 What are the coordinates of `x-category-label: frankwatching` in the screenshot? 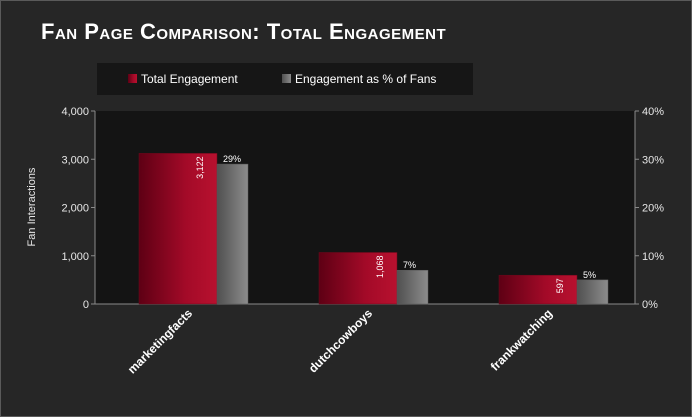 It's located at (521, 339).